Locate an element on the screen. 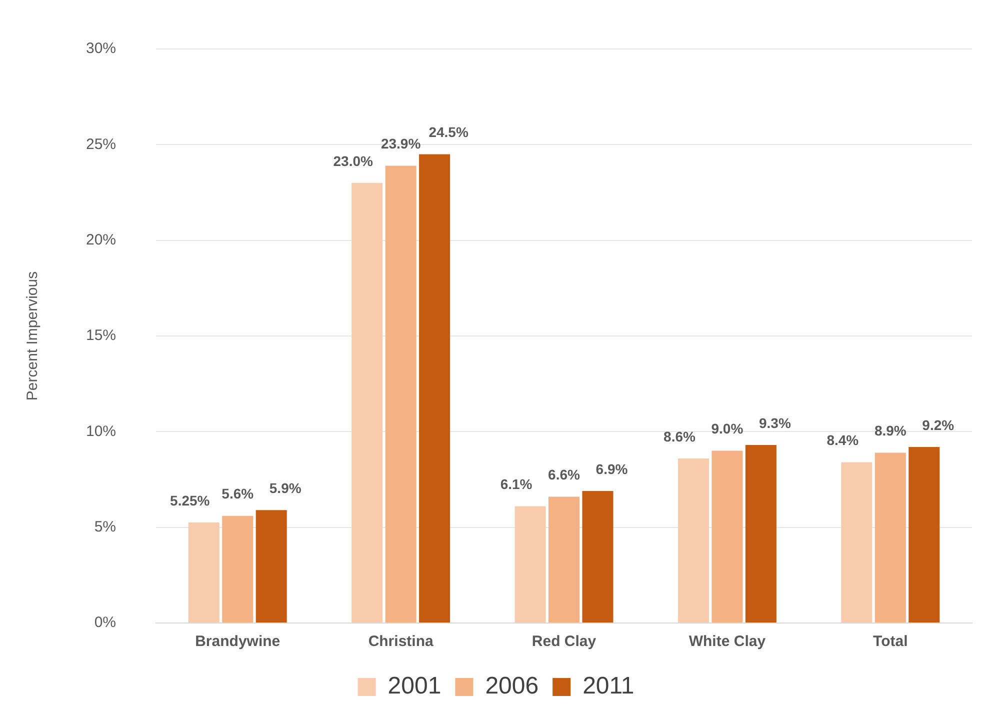 Image resolution: width=987 pixels, height=717 pixels. data-label: 6.1% is located at coordinates (516, 484).